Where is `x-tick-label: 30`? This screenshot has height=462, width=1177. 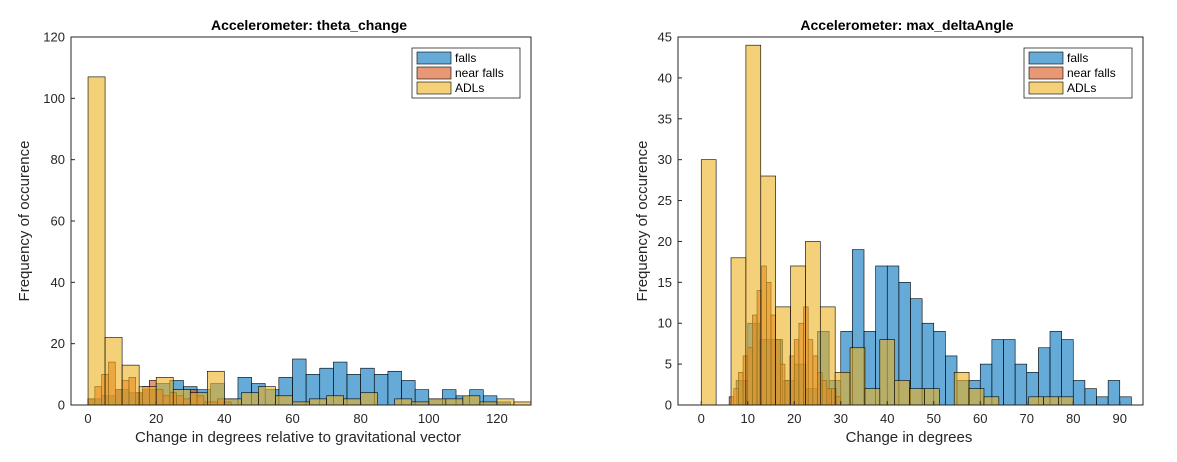
x-tick-label: 30 is located at coordinates (841, 418).